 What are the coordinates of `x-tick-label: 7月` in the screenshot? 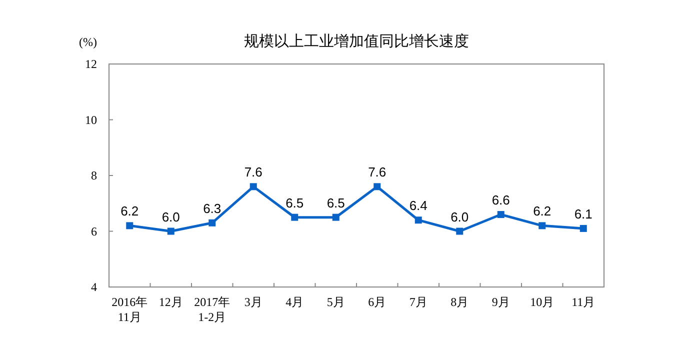 It's located at (418, 302).